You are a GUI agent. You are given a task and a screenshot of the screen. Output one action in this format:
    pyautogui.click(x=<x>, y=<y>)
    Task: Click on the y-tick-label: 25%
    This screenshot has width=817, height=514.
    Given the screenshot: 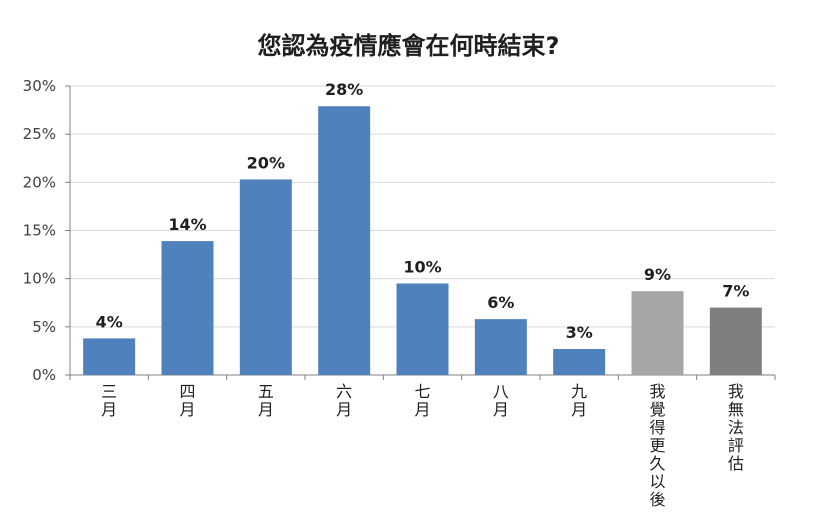 What is the action you would take?
    pyautogui.click(x=39, y=134)
    